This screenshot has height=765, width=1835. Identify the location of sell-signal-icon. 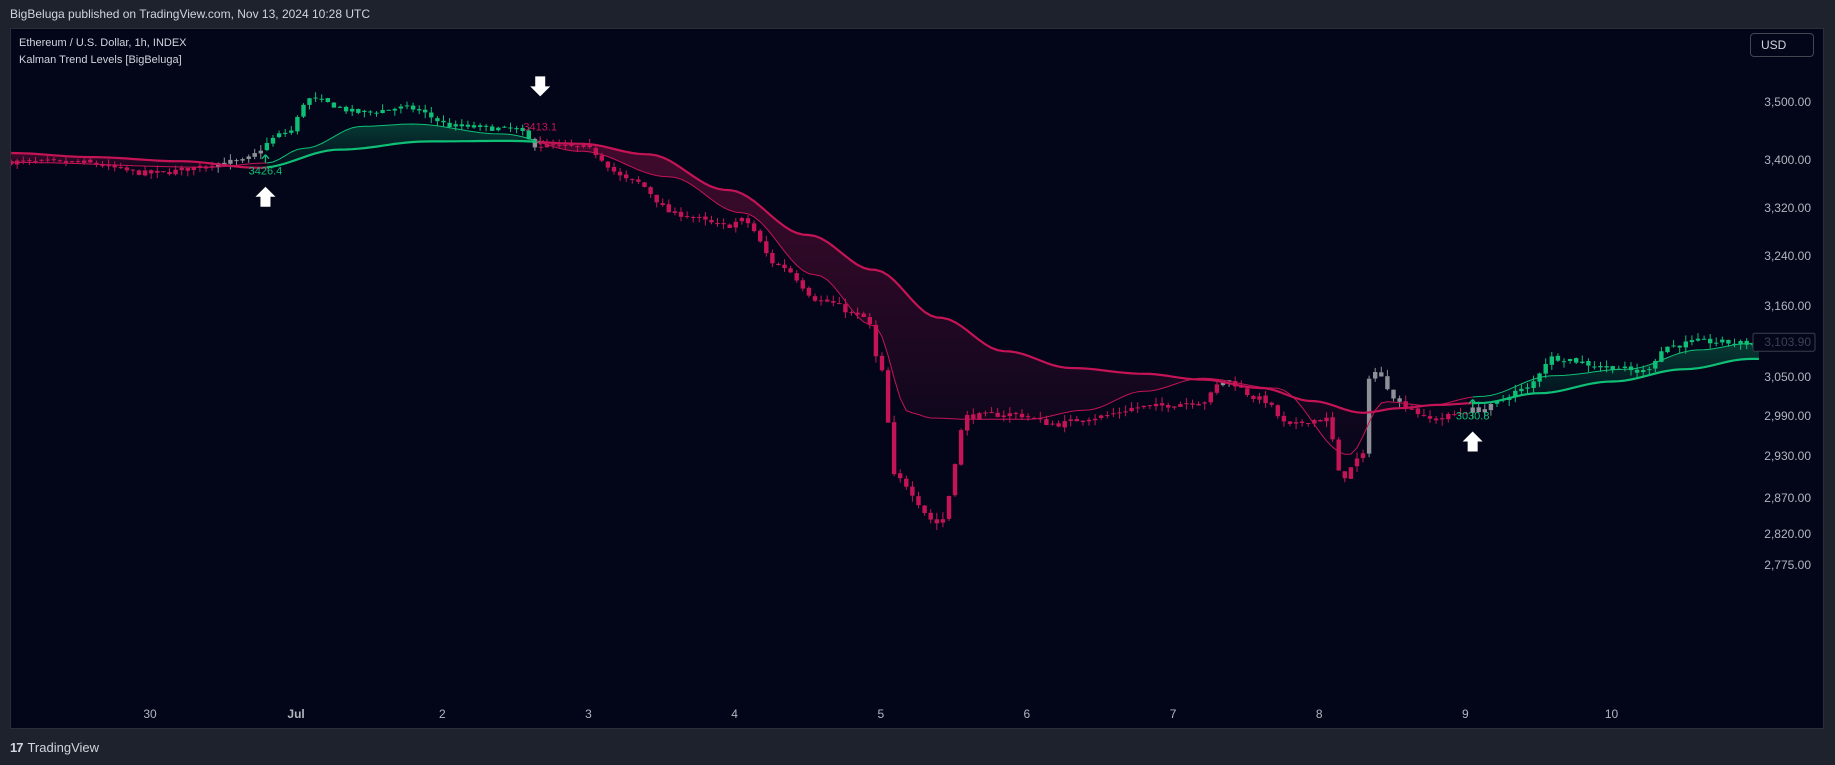
(540, 86).